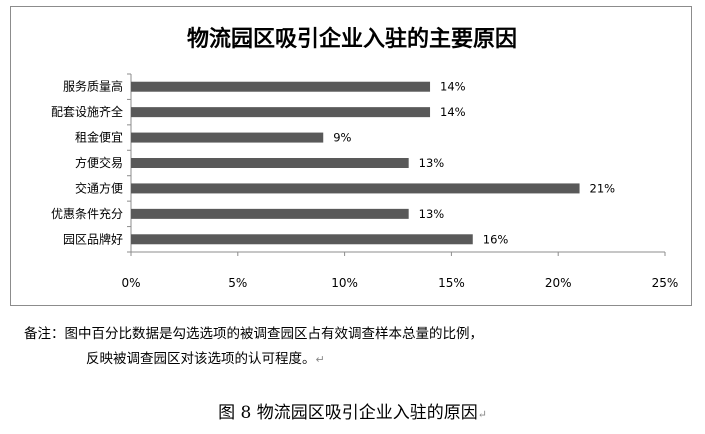  What do you see at coordinates (665, 283) in the screenshot?
I see `x-tick-label: 25%` at bounding box center [665, 283].